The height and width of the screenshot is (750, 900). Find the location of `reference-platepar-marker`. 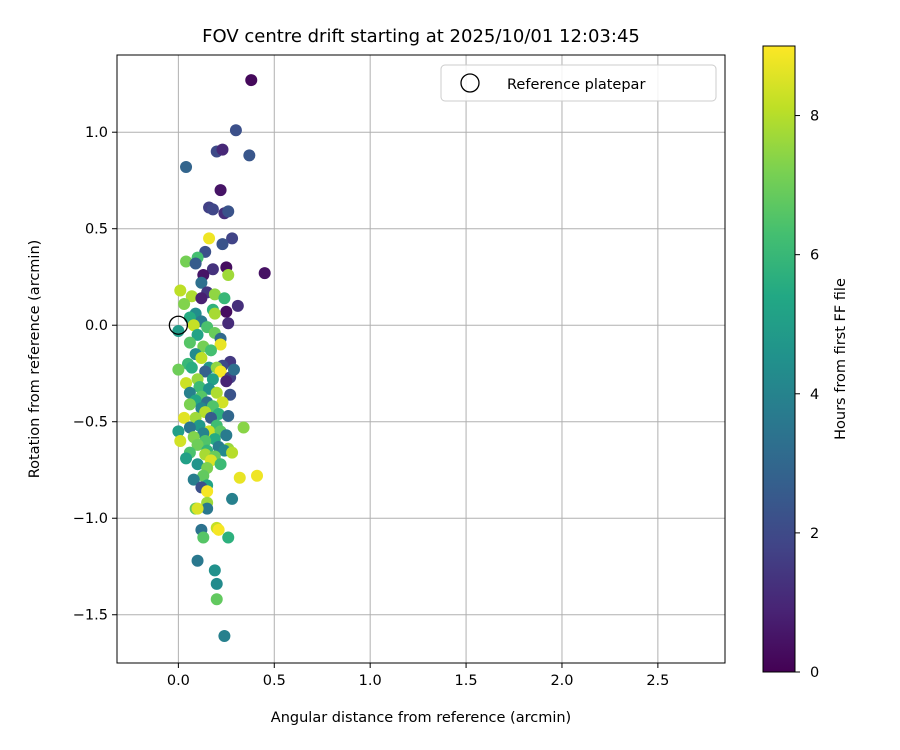

reference-platepar-marker is located at coordinates (178, 325).